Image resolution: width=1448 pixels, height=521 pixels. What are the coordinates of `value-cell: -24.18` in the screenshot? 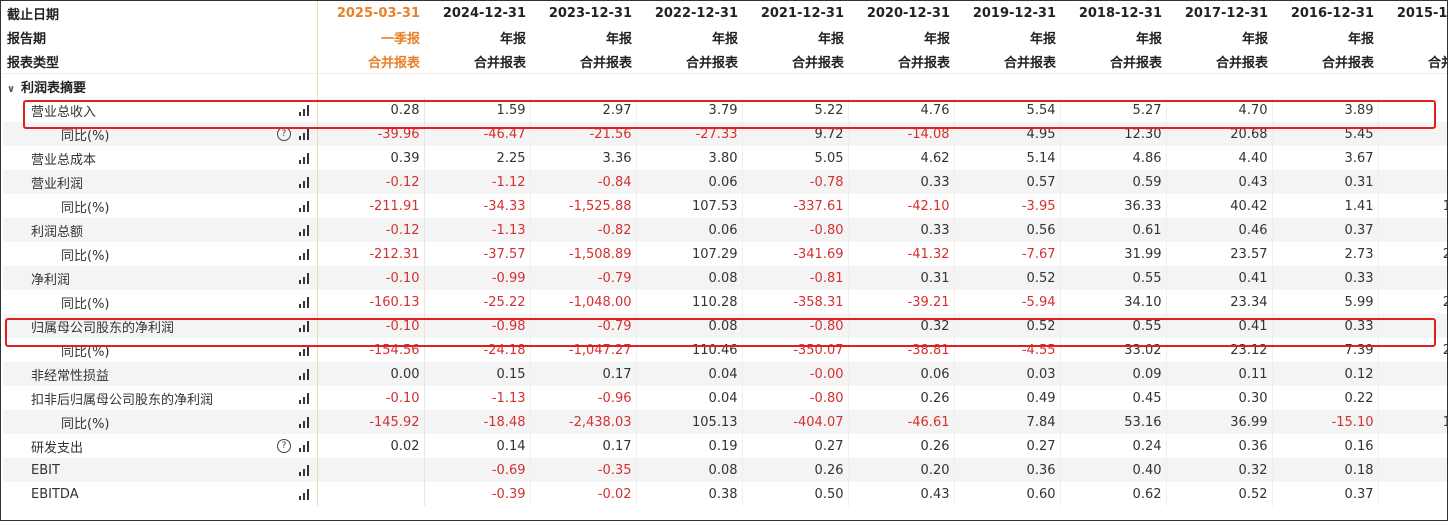 It's located at (476, 350).